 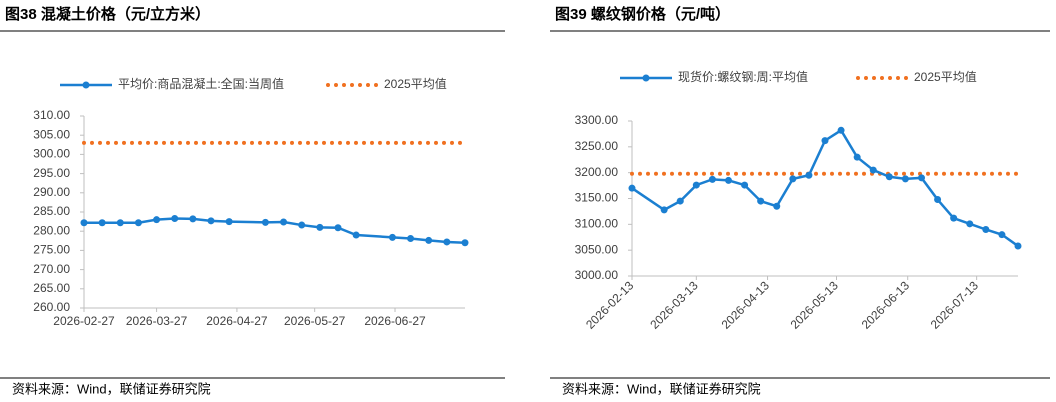 I want to click on x-tick-label: 2026-02-13, so click(x=610, y=305).